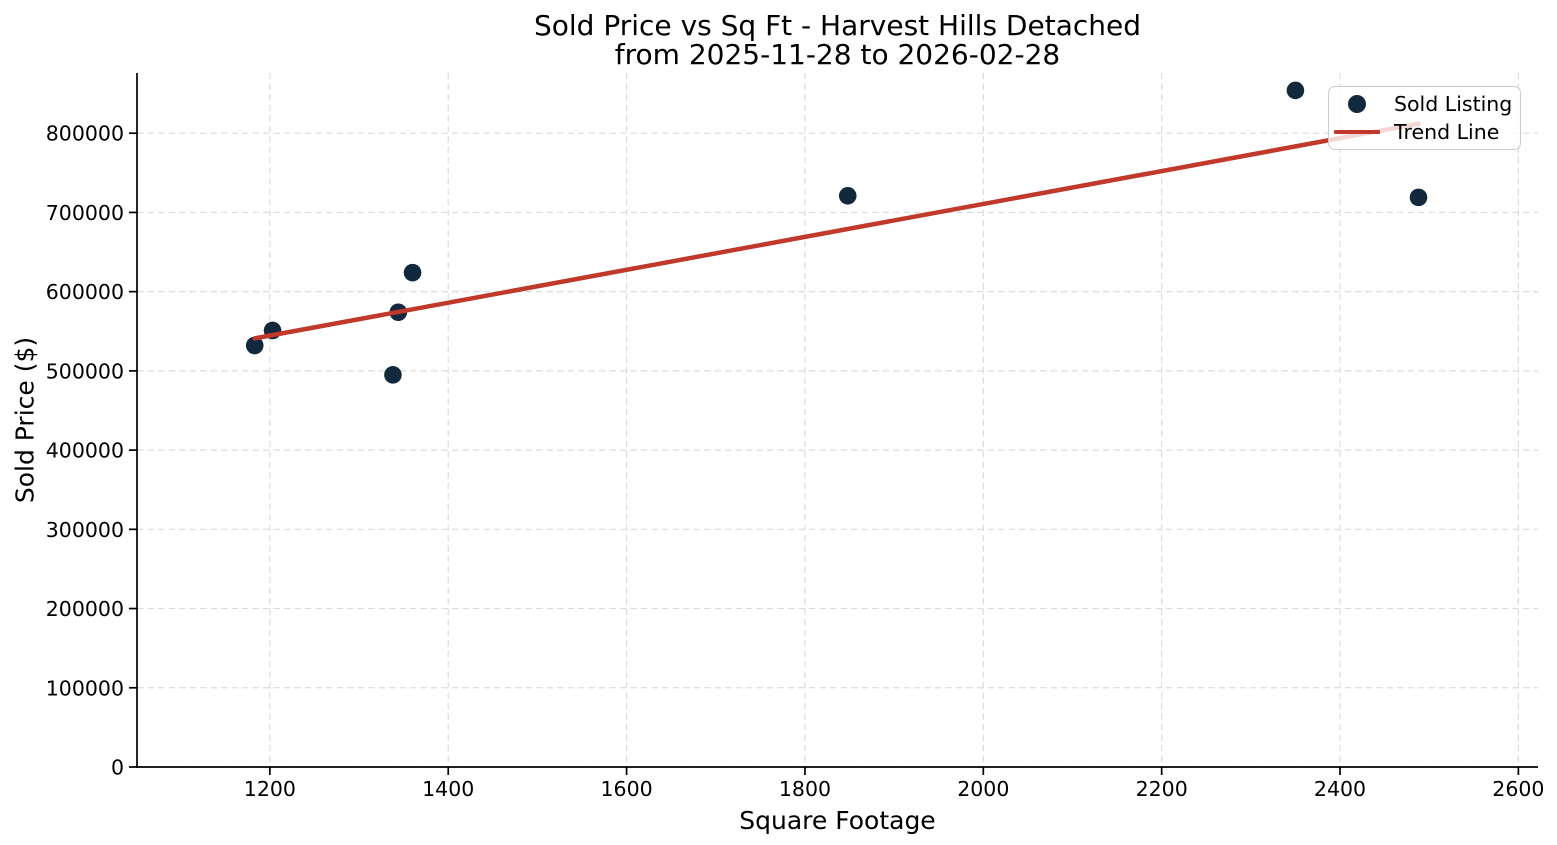 The height and width of the screenshot is (845, 1557). What do you see at coordinates (1518, 789) in the screenshot?
I see `x-tick-label: 2600` at bounding box center [1518, 789].